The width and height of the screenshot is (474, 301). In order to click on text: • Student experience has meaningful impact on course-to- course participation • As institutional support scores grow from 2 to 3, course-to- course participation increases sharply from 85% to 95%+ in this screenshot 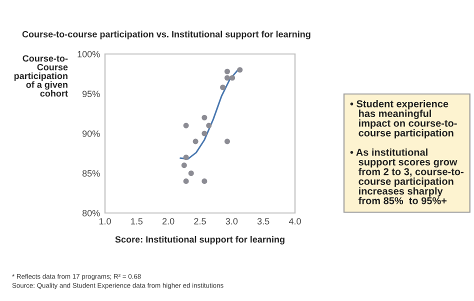, I will do `click(407, 152)`.